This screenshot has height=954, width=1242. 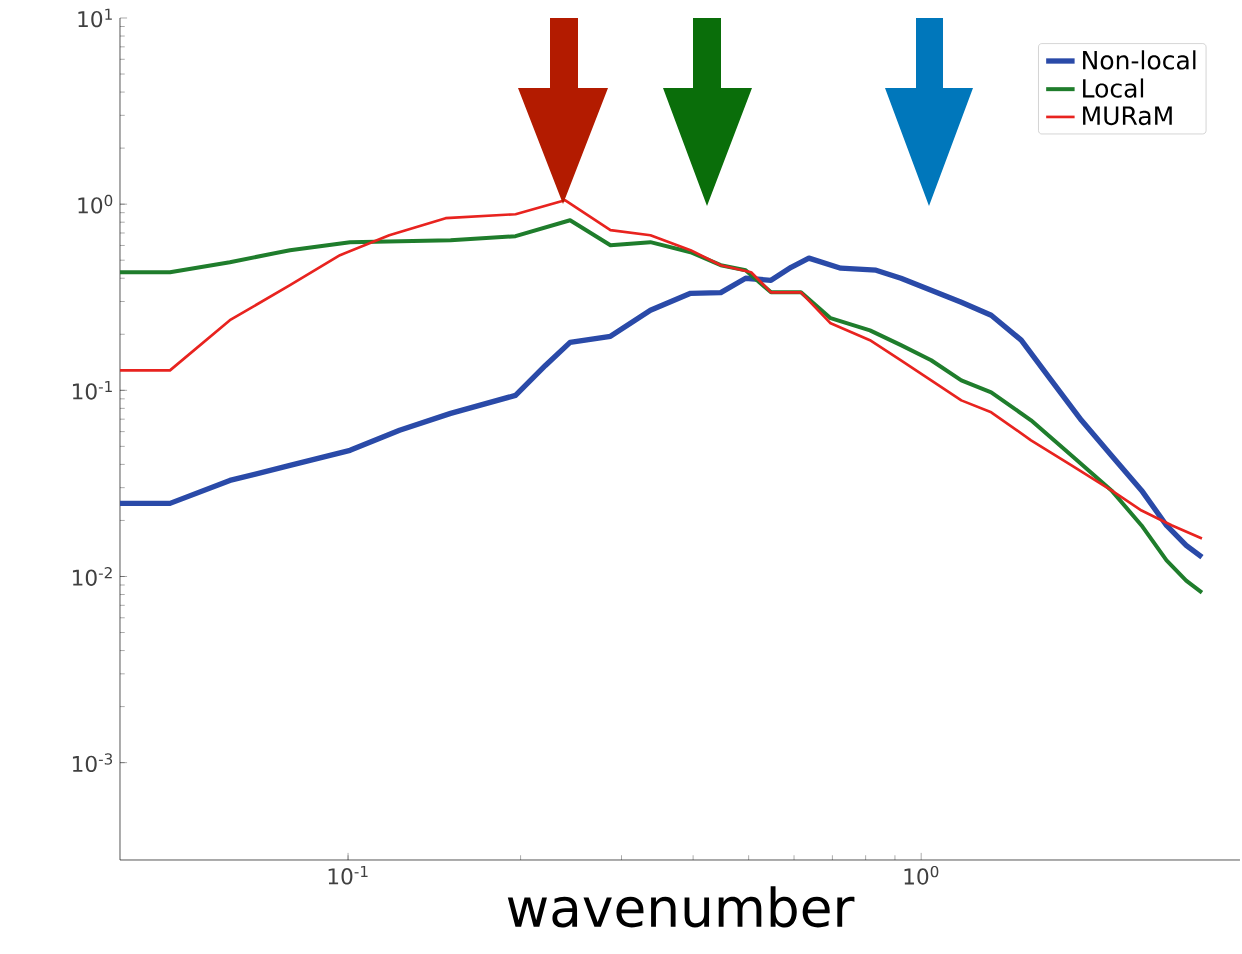 What do you see at coordinates (95, 204) in the screenshot?
I see `y-tick-label: 10$^{0}$` at bounding box center [95, 204].